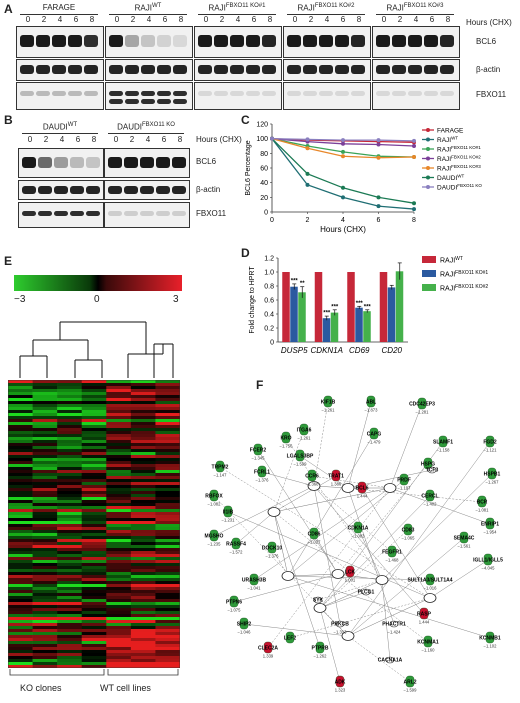 This screenshot has height=703, width=520. I want to click on complex-node, so click(382, 580).